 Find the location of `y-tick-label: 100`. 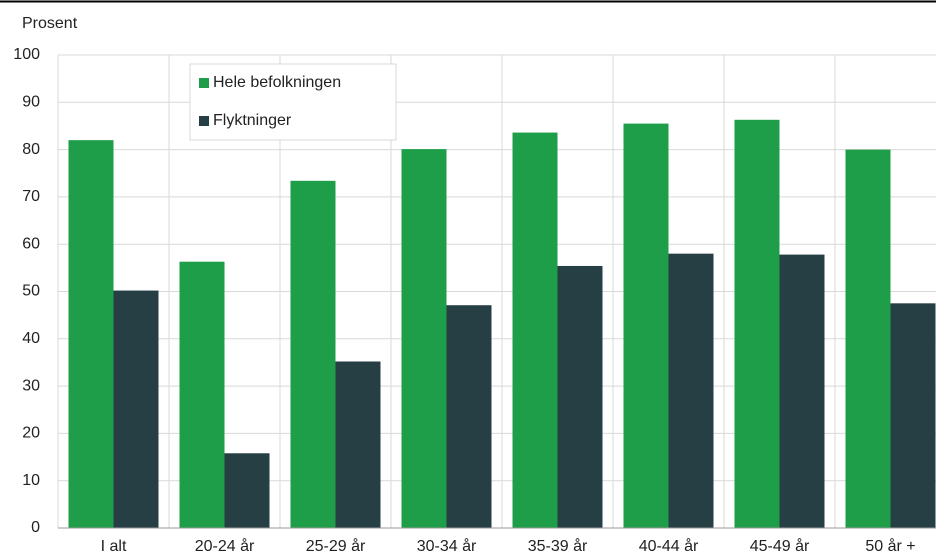

y-tick-label: 100 is located at coordinates (26, 54).